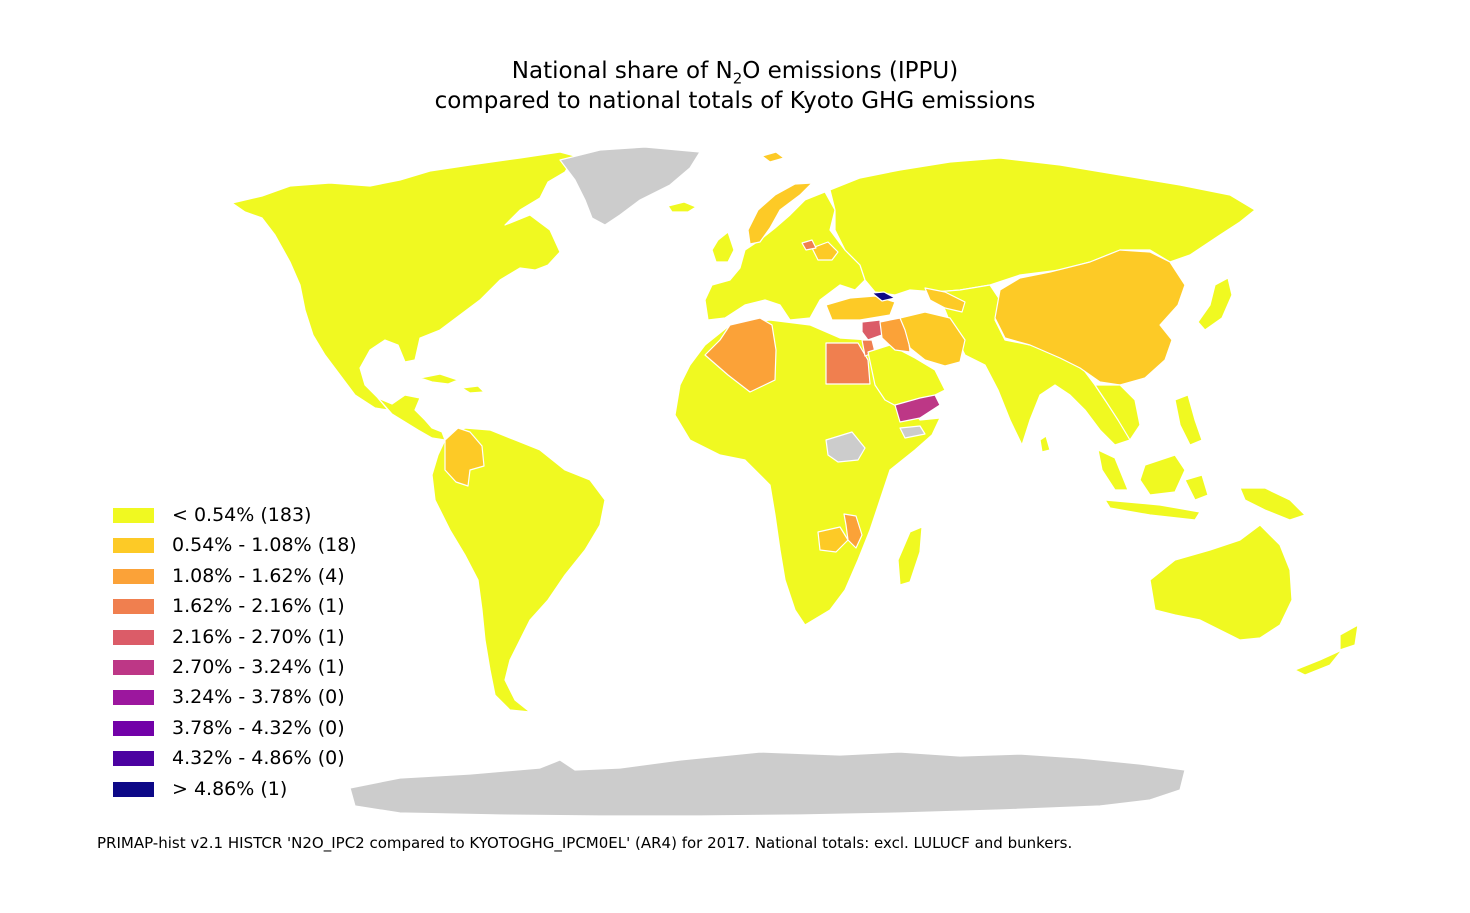 The image size is (1470, 913). What do you see at coordinates (912, 432) in the screenshot?
I see `region-somaliland` at bounding box center [912, 432].